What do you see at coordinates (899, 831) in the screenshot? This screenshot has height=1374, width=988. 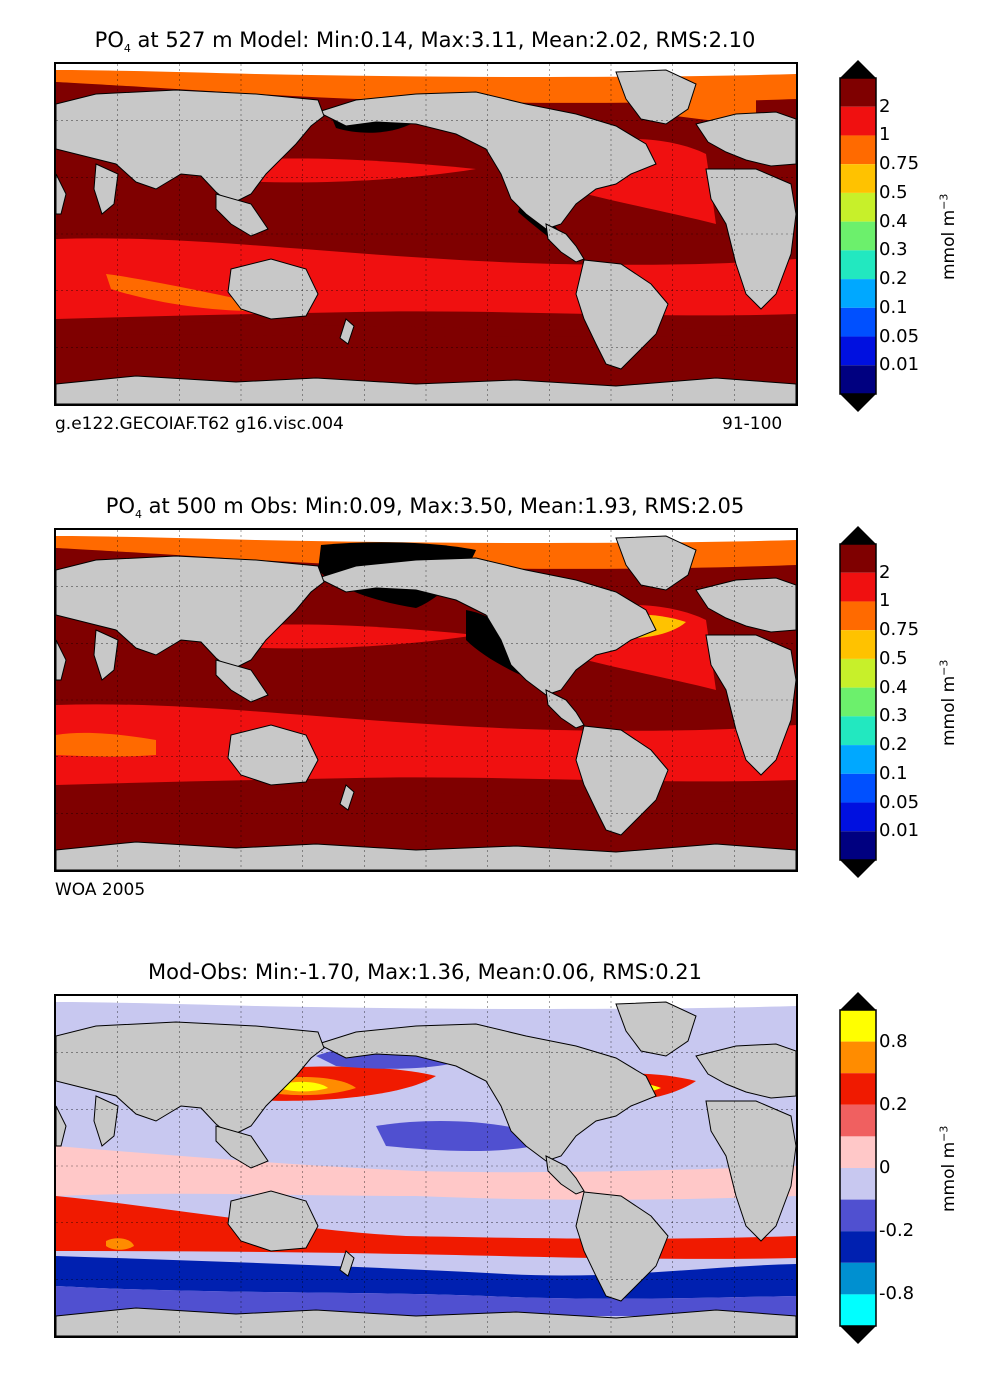 I see `colorbar-tick-label: 0.01` at bounding box center [899, 831].